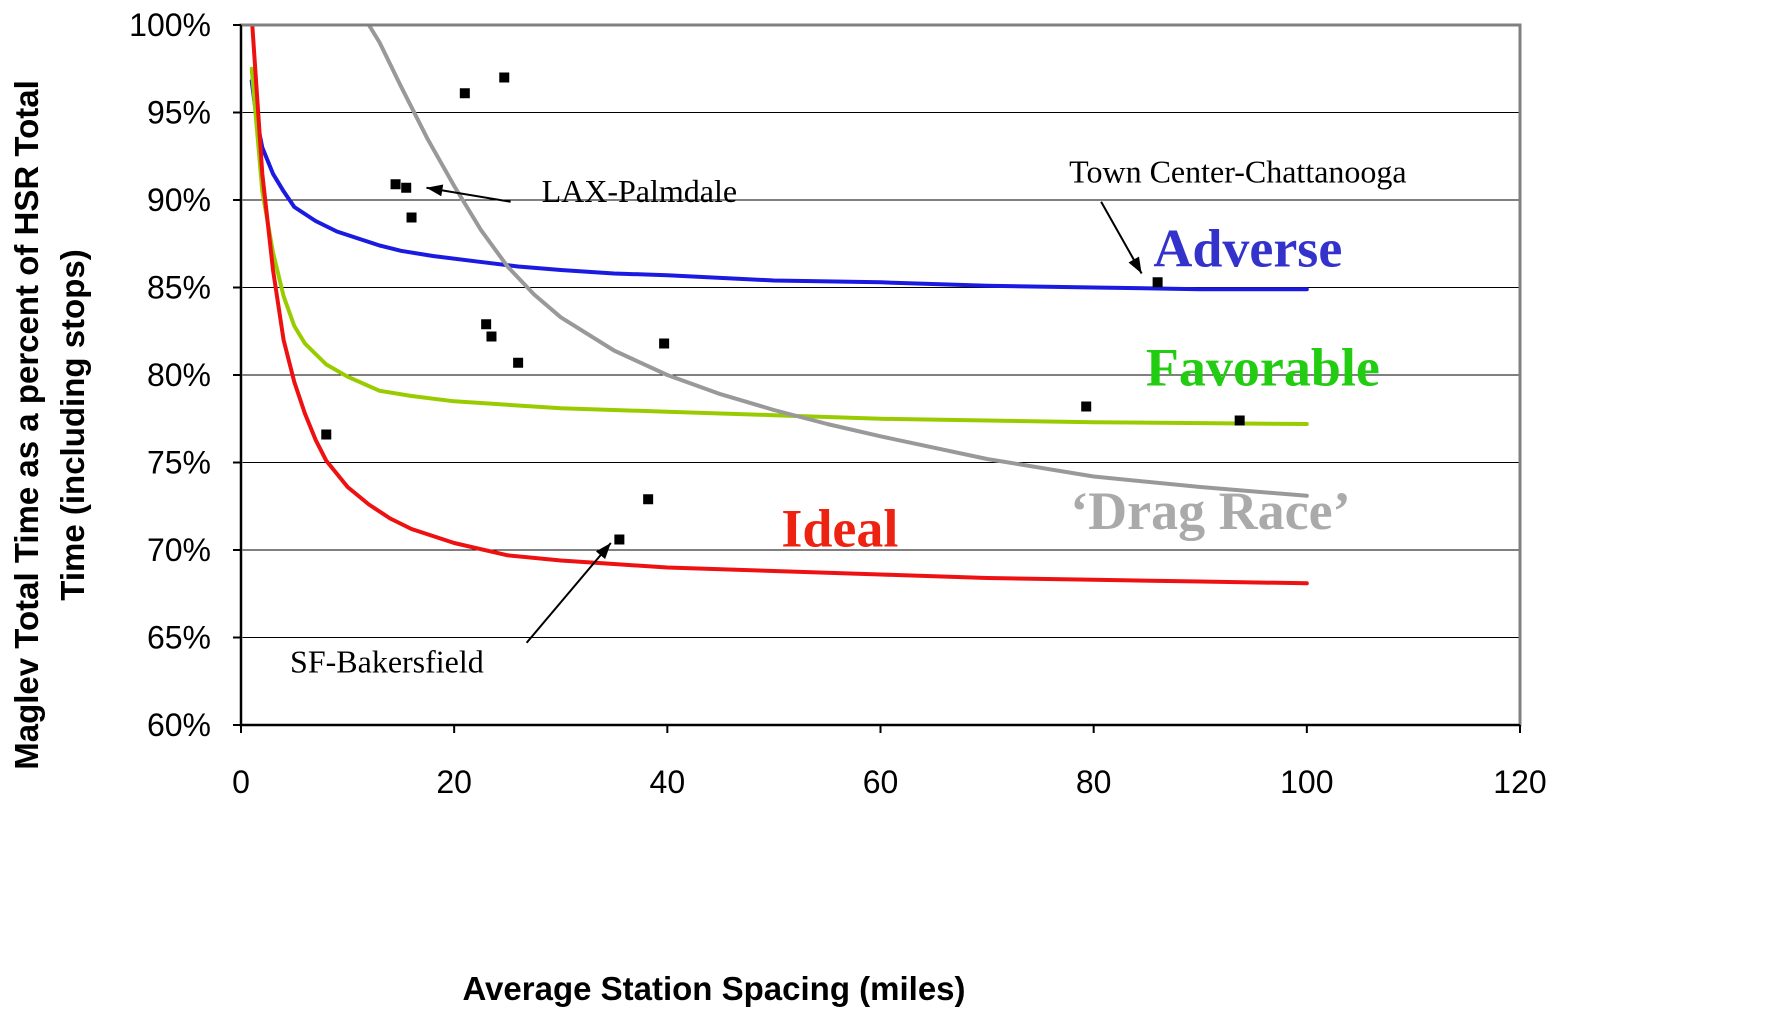 This screenshot has width=1787, height=1017. What do you see at coordinates (1094, 782) in the screenshot?
I see `x-tick-label: 80` at bounding box center [1094, 782].